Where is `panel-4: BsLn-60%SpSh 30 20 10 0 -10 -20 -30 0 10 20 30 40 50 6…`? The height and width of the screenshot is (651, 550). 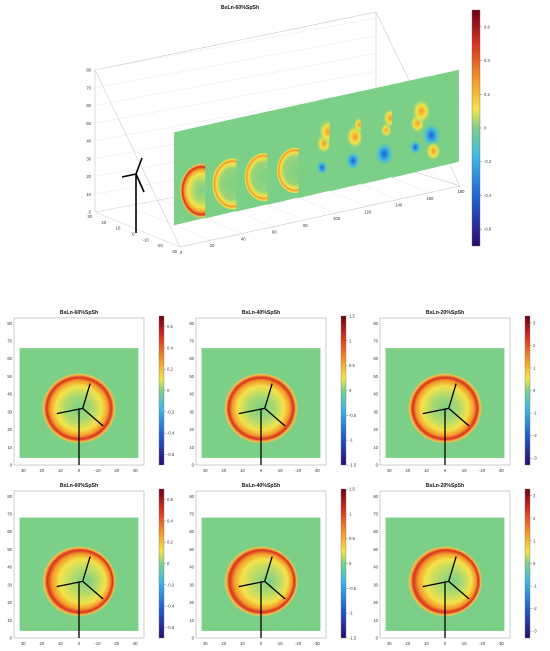
panel-4: BsLn-60%SpSh 30 20 10 0 -10 -20 -30 0 10 20 30 40 50 6… is located at coordinates (91, 564).